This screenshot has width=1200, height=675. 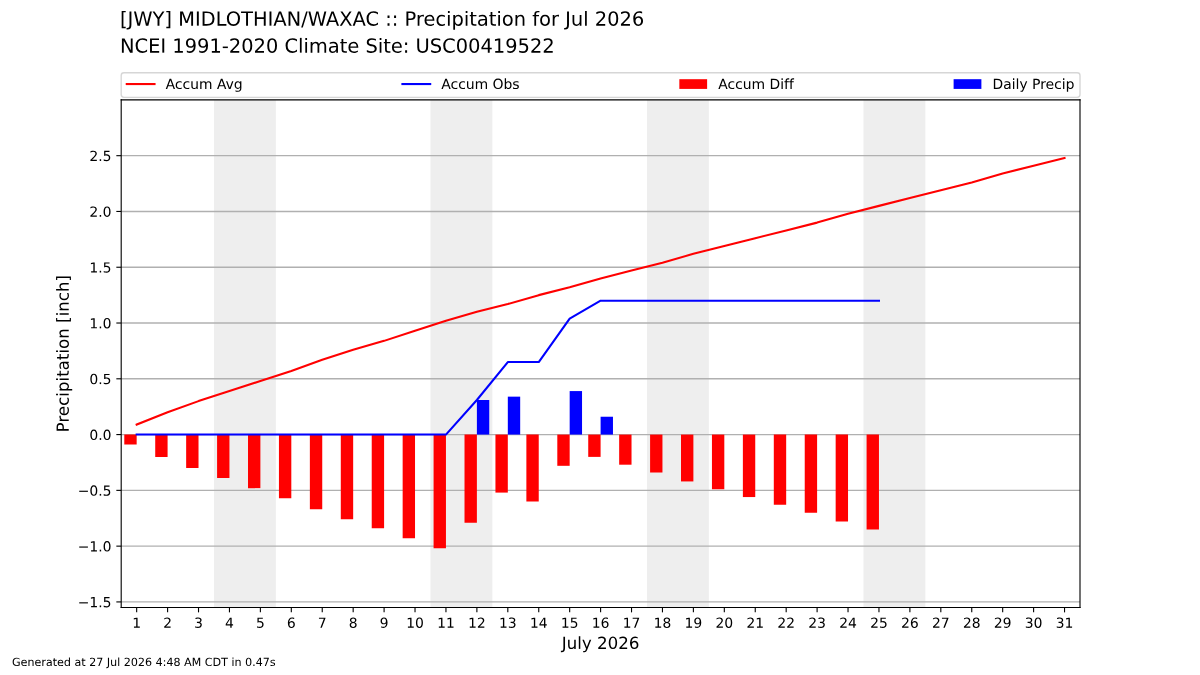 I want to click on x-tick-label: 3, so click(x=198, y=622).